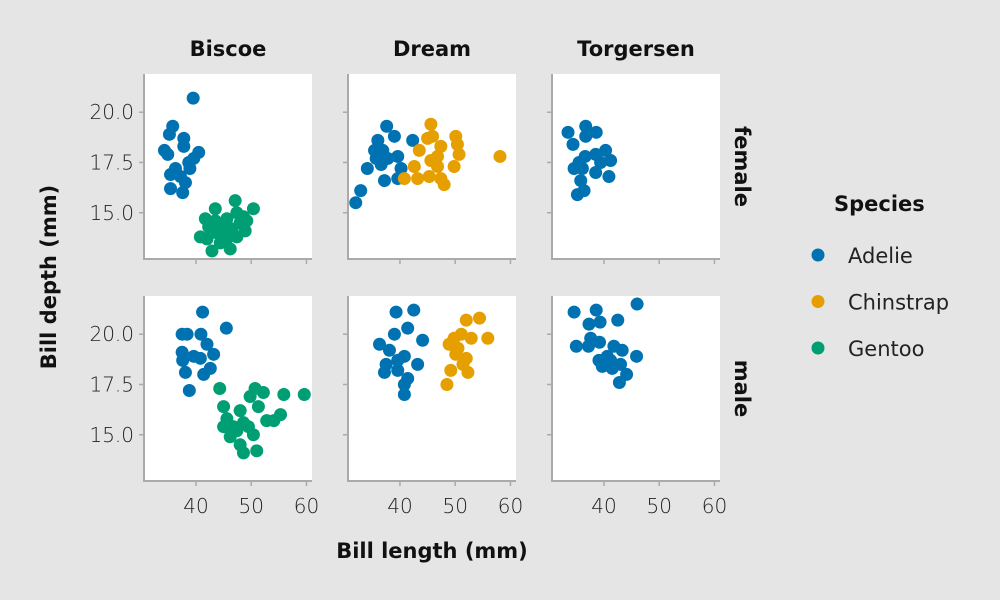  I want to click on legend-item-adelie: Adelie, so click(862, 256).